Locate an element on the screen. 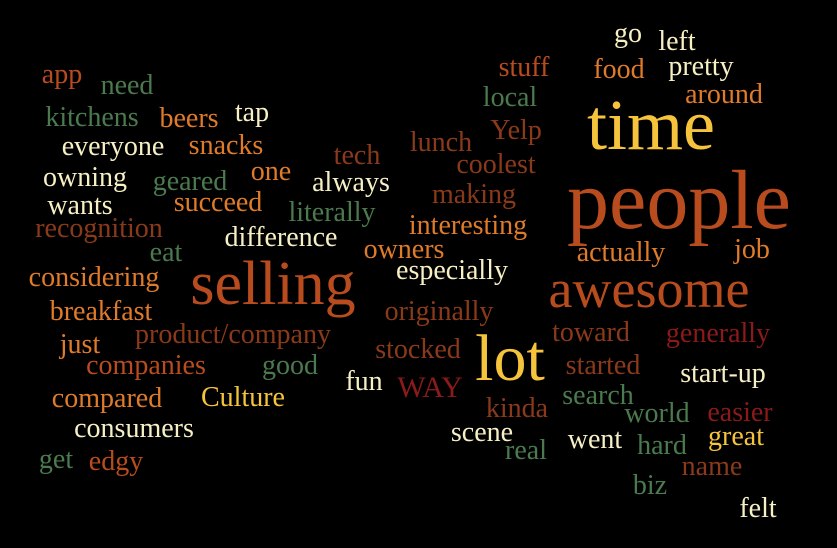  word-lot: lot is located at coordinates (510, 358).